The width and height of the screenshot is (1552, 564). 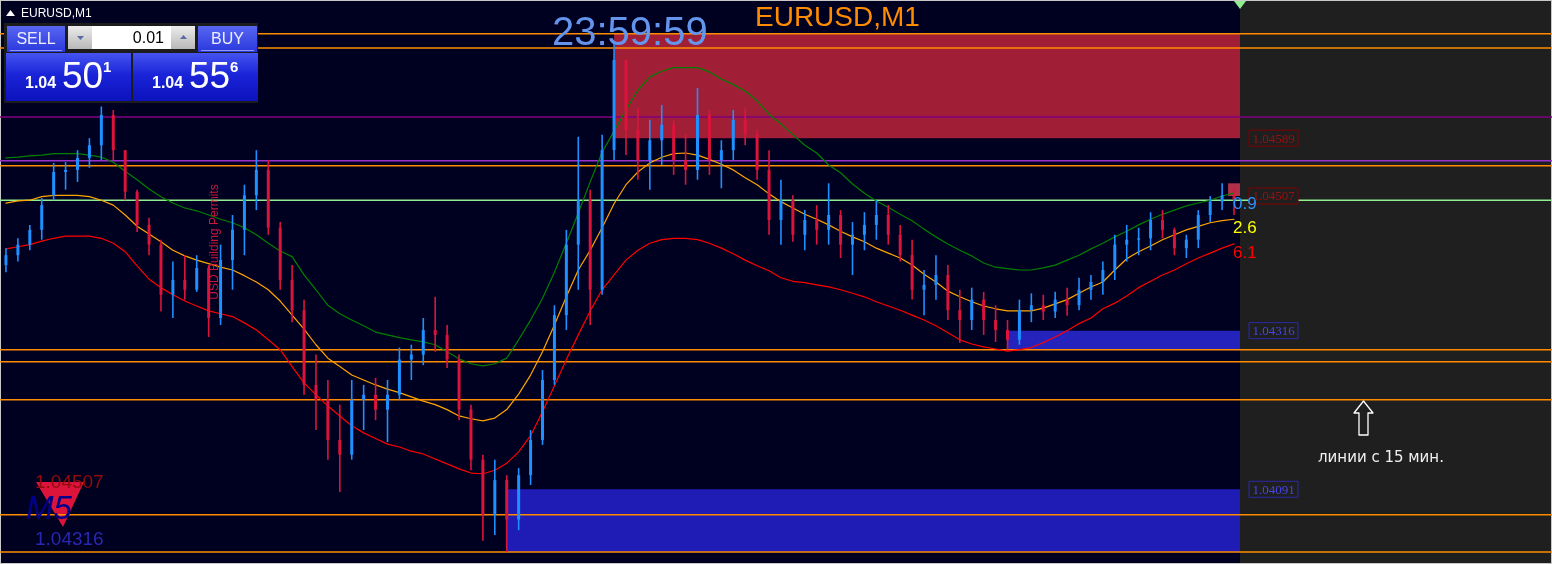 I want to click on annotation: M5, so click(x=49, y=507).